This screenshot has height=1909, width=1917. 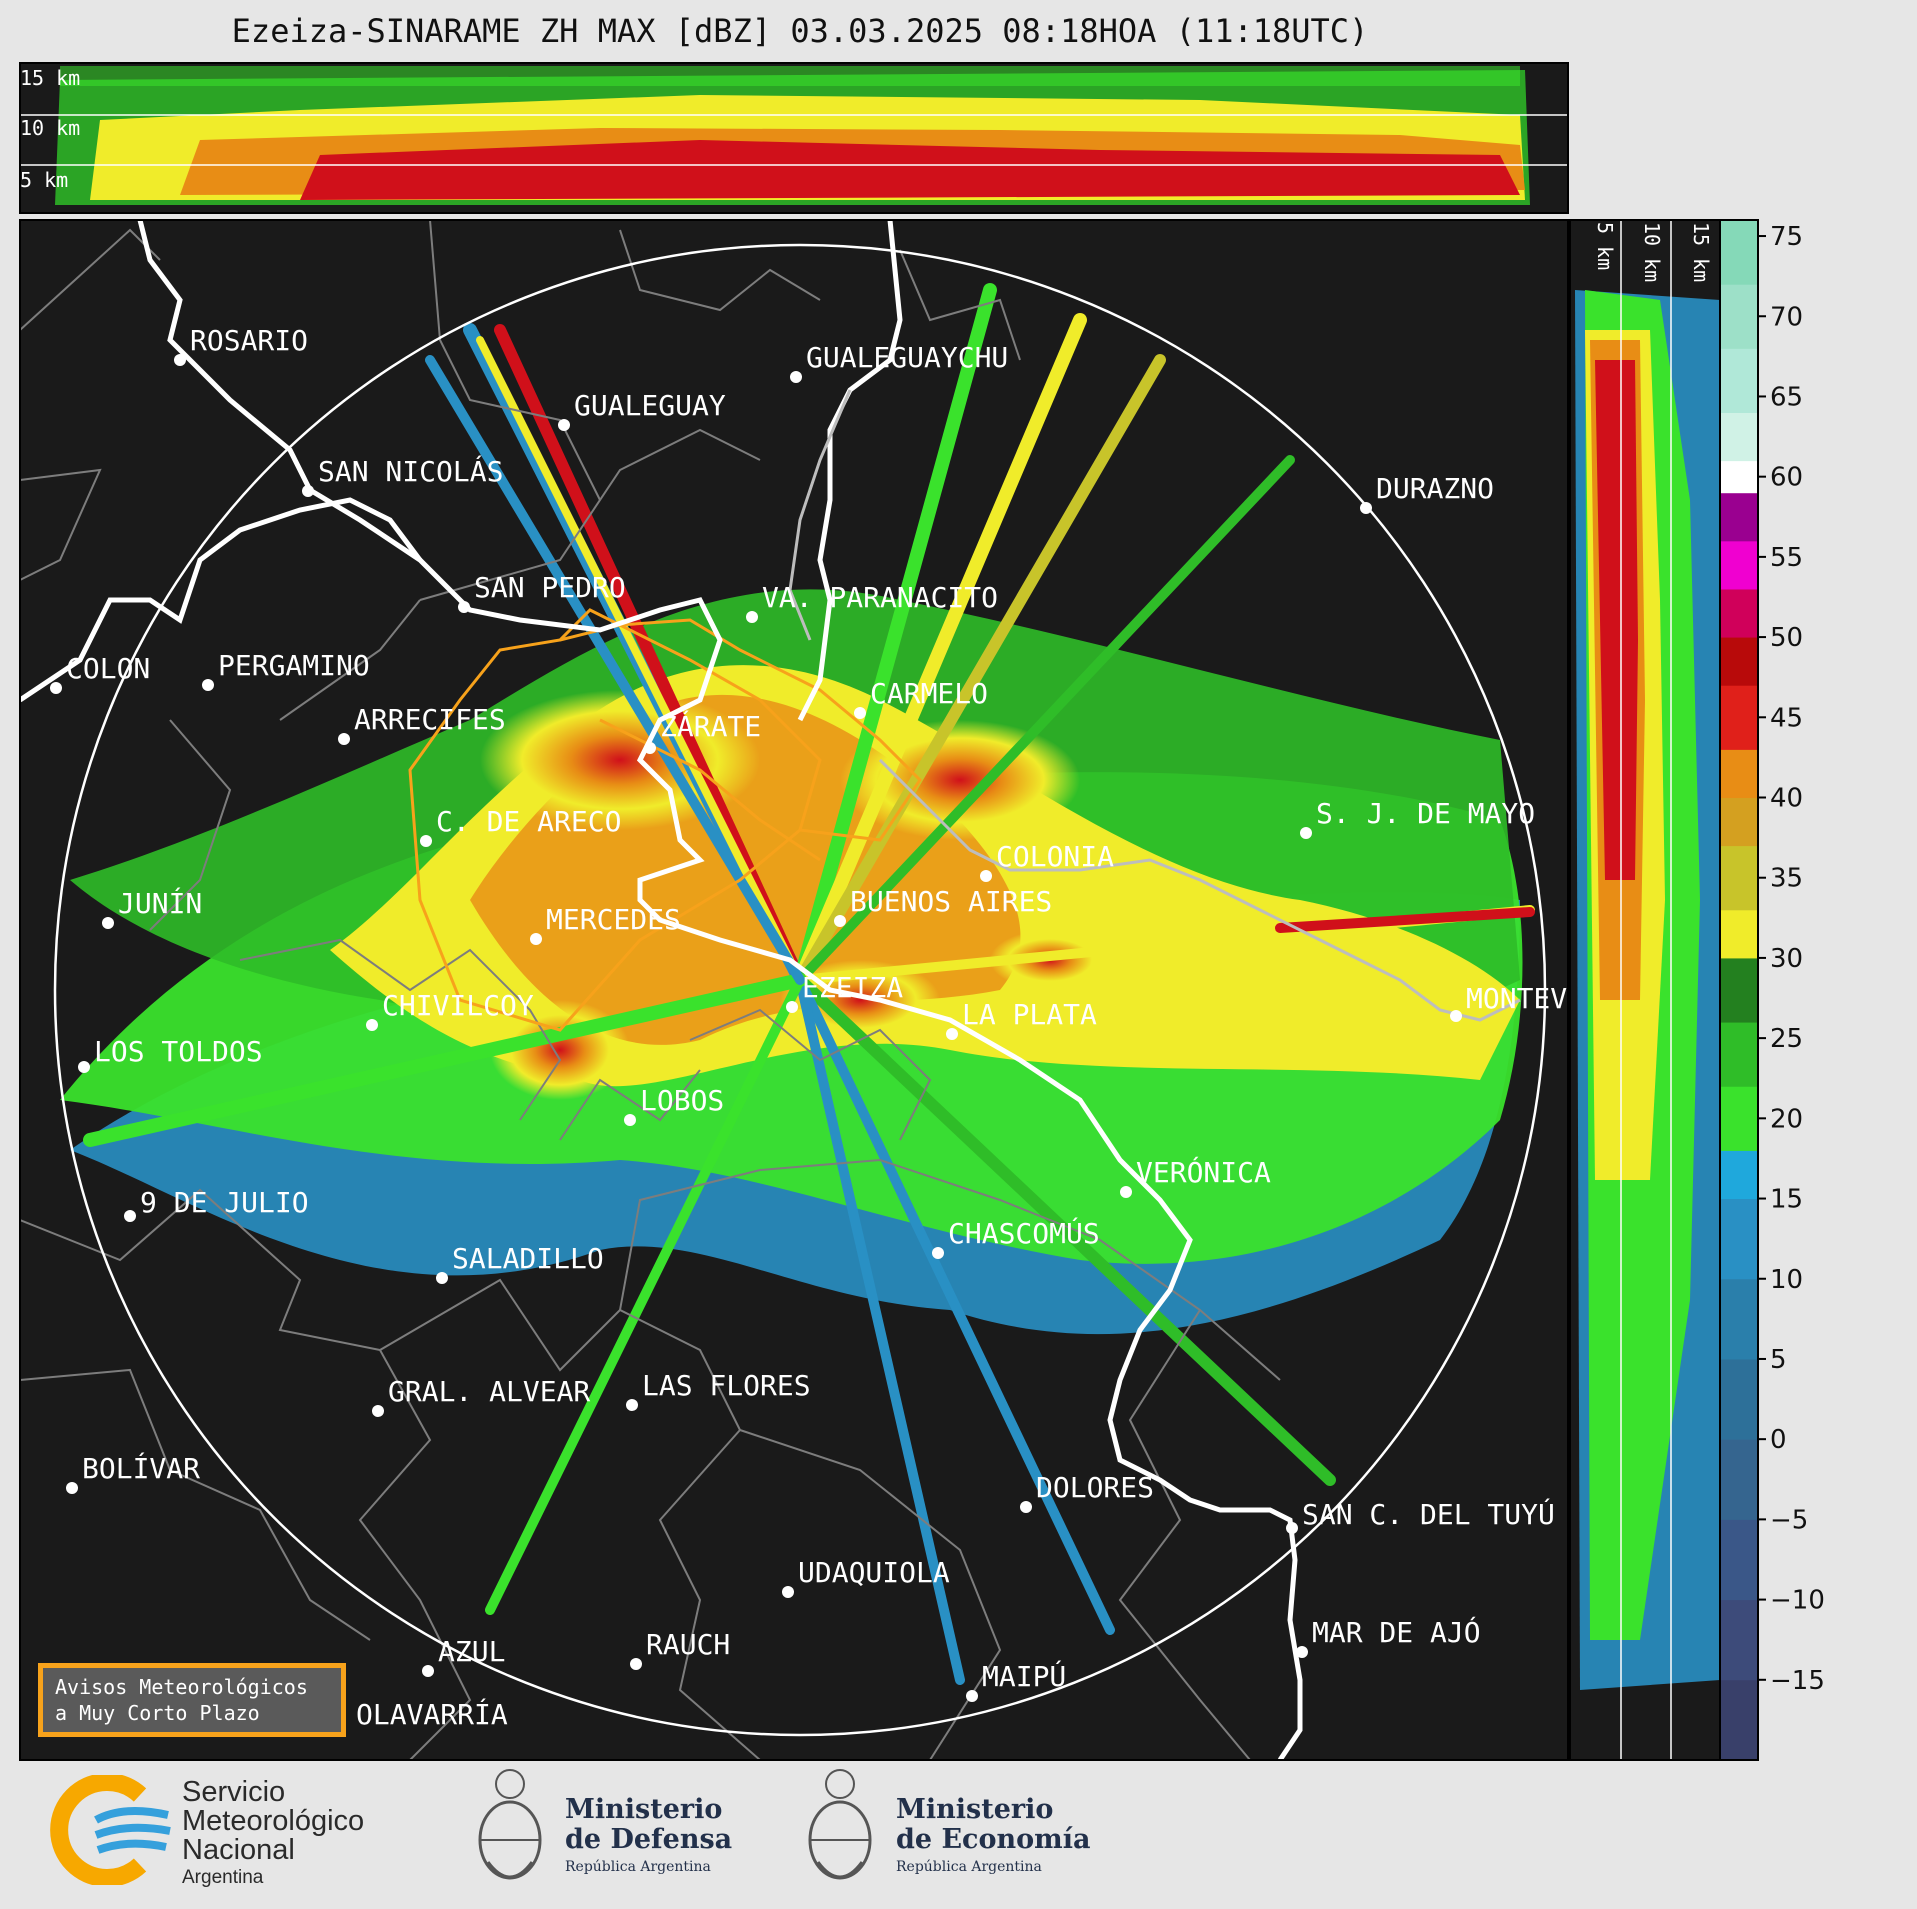 I want to click on city-label: SAN NICOLÁS, so click(x=410, y=471).